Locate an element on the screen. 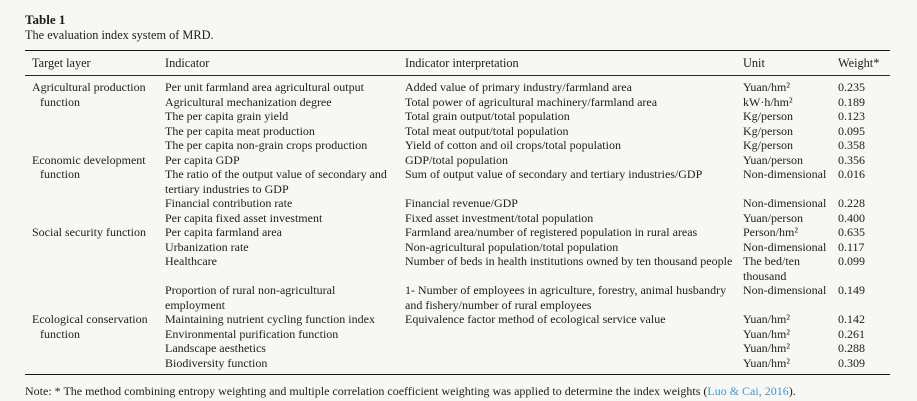 Image resolution: width=917 pixels, height=401 pixels. weight-cell: 0.228 is located at coordinates (851, 203).